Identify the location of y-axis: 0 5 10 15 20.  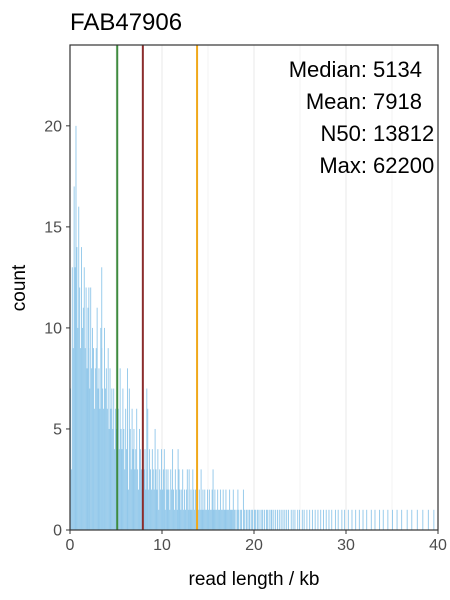
(57, 329).